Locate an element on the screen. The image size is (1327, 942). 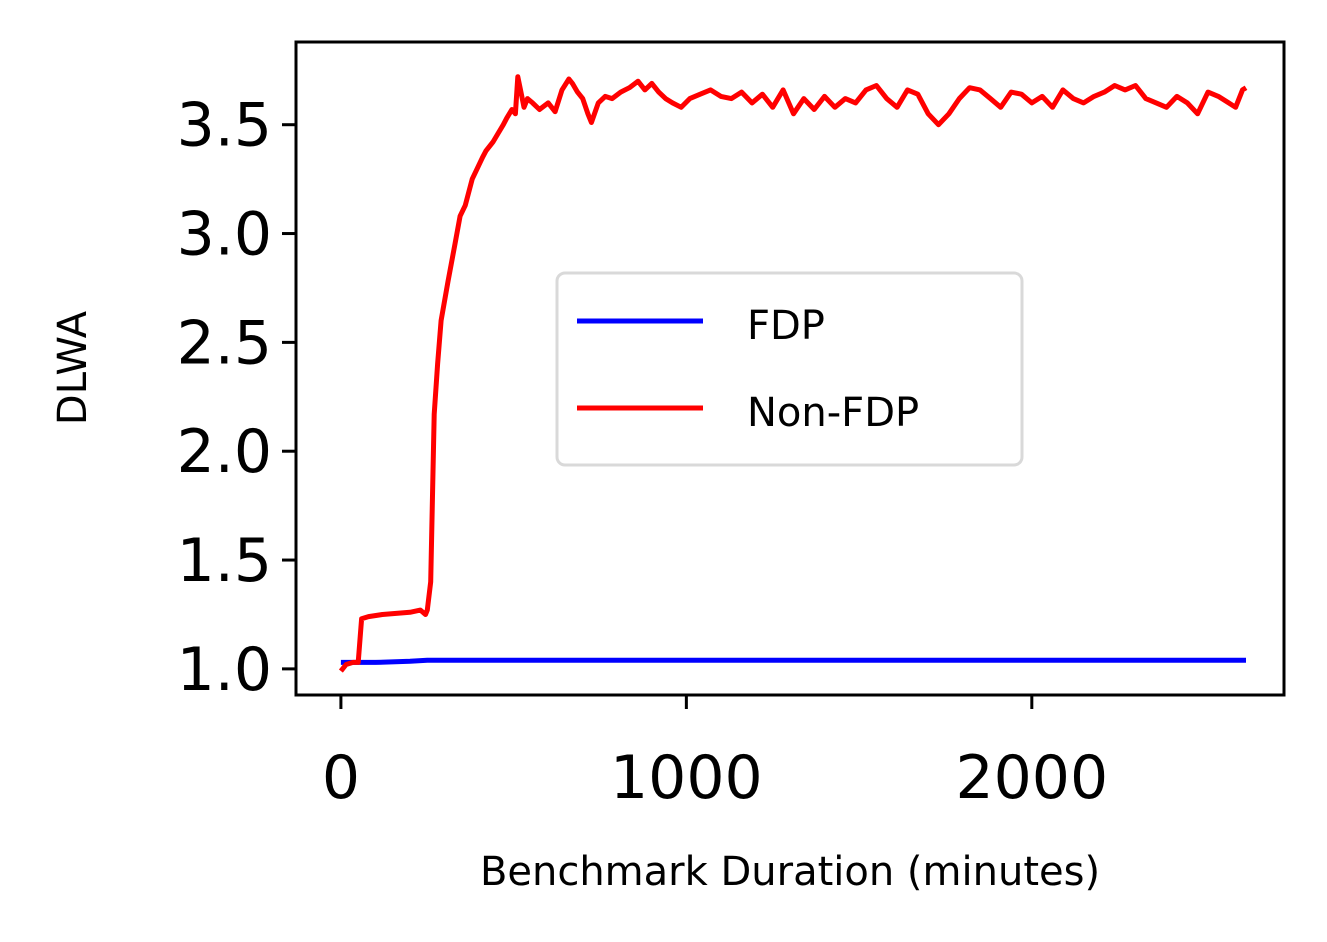
legend-label-non-fdp: Non-FDP is located at coordinates (833, 413).